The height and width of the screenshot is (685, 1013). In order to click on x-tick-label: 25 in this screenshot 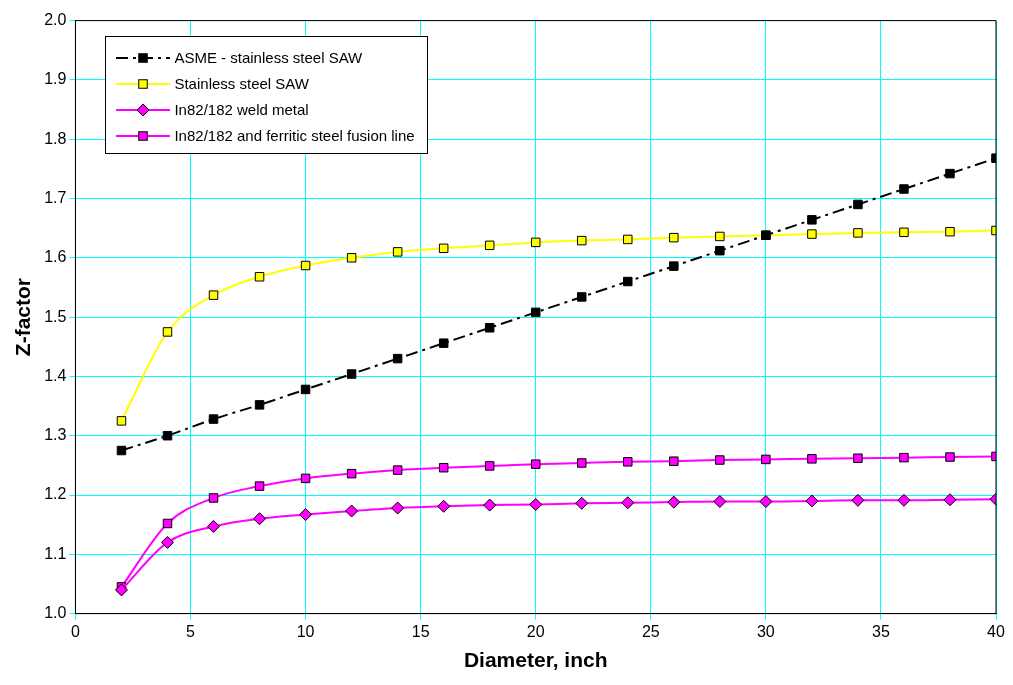, I will do `click(650, 631)`.